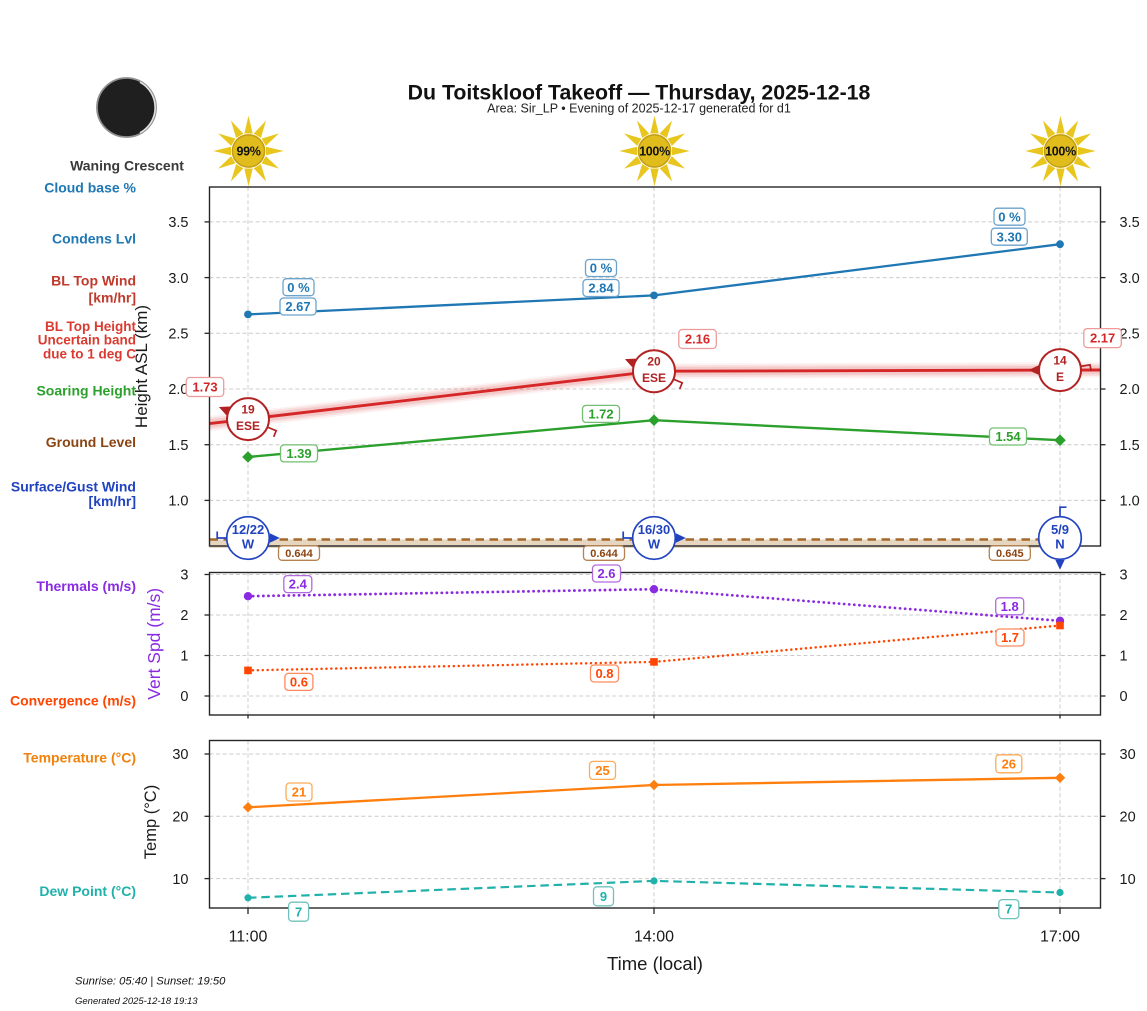 The height and width of the screenshot is (1011, 1147). What do you see at coordinates (154, 644) in the screenshot?
I see `svg-text: Vert Spd (m/s)` at bounding box center [154, 644].